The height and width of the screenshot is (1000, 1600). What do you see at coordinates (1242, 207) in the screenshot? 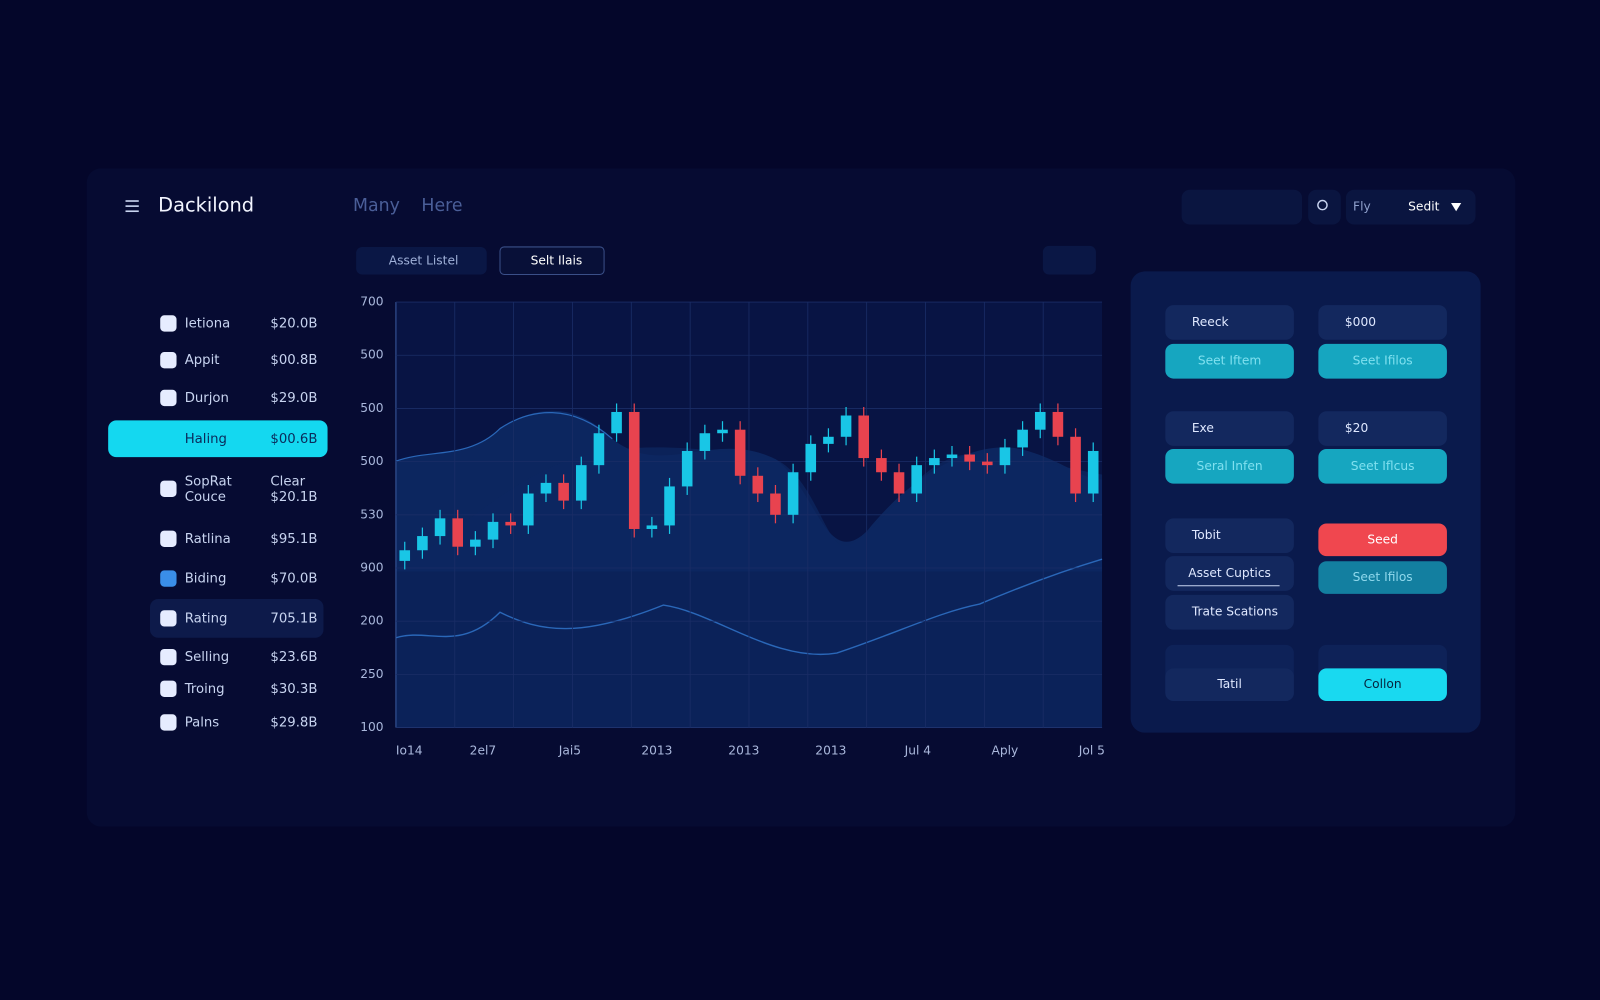
I see `search-input` at bounding box center [1242, 207].